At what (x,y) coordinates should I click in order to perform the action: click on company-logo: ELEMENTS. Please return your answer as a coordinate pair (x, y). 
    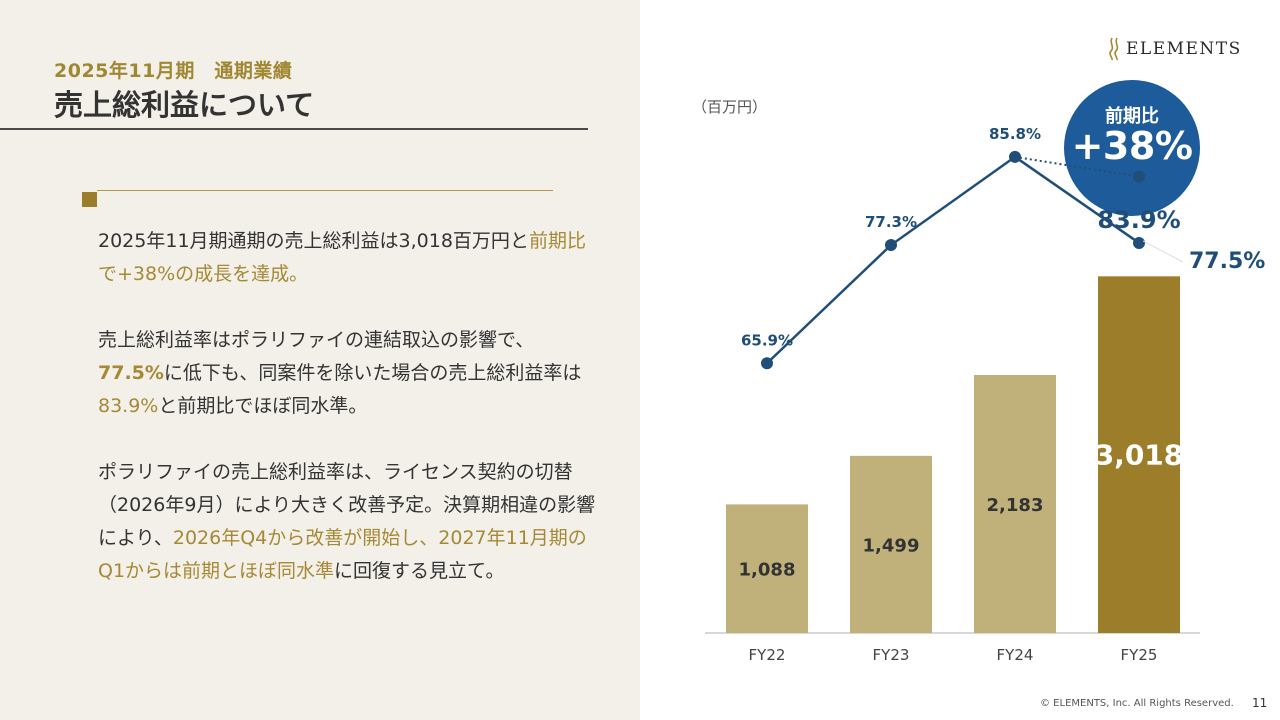
    Looking at the image, I should click on (1175, 49).